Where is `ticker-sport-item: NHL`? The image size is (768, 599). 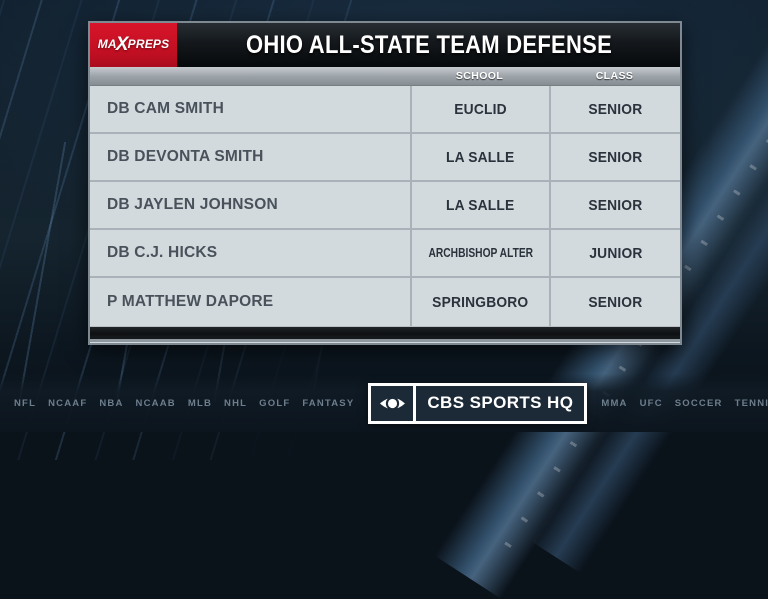
ticker-sport-item: NHL is located at coordinates (236, 403).